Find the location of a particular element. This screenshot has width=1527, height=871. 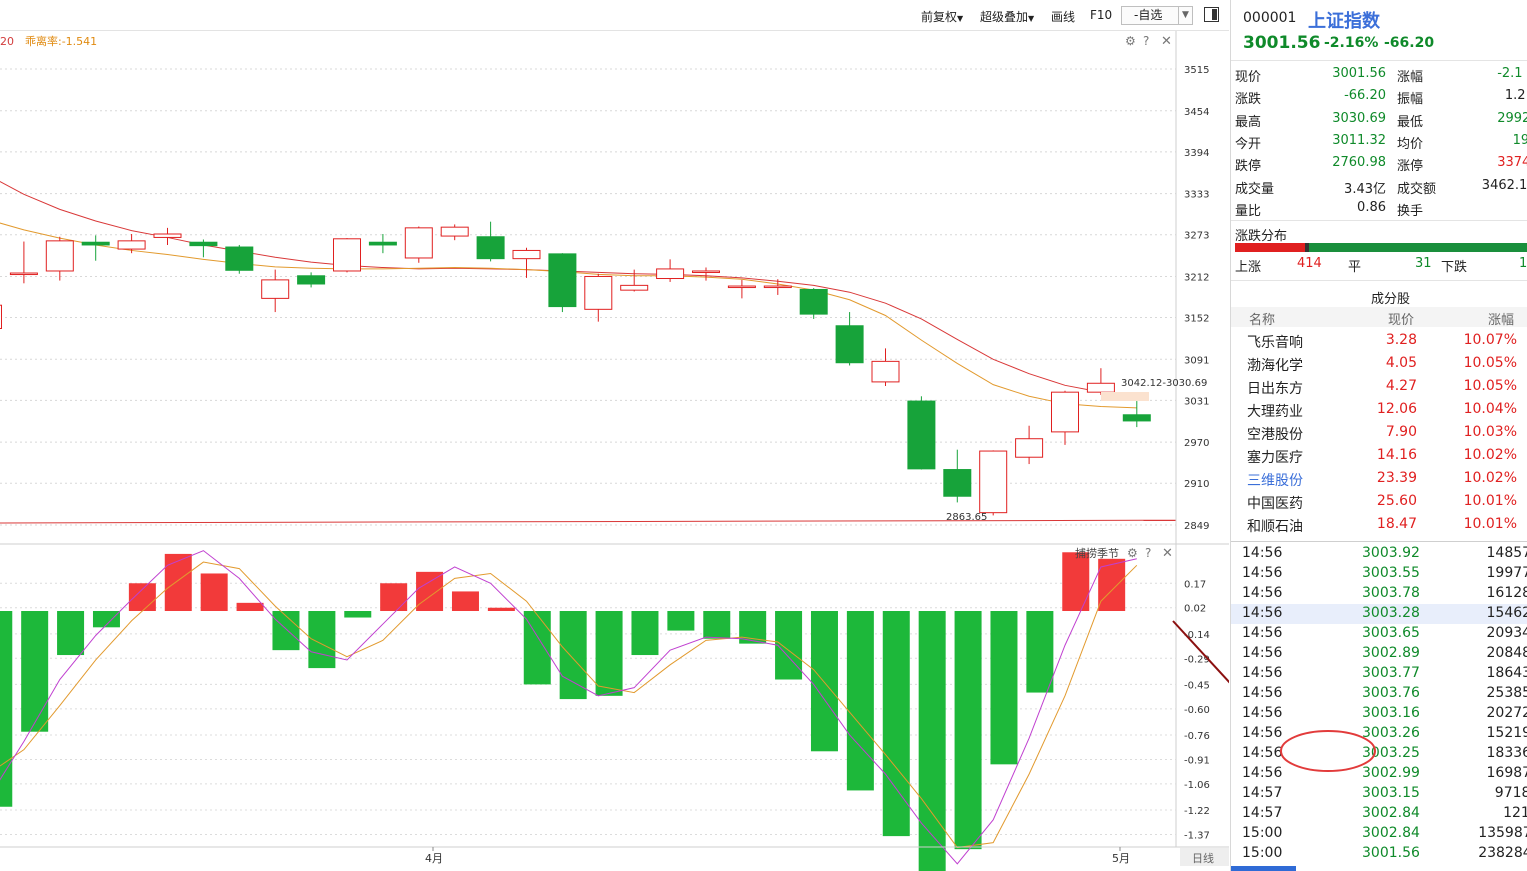

tick-volume: 18643 is located at coordinates (1506, 673).